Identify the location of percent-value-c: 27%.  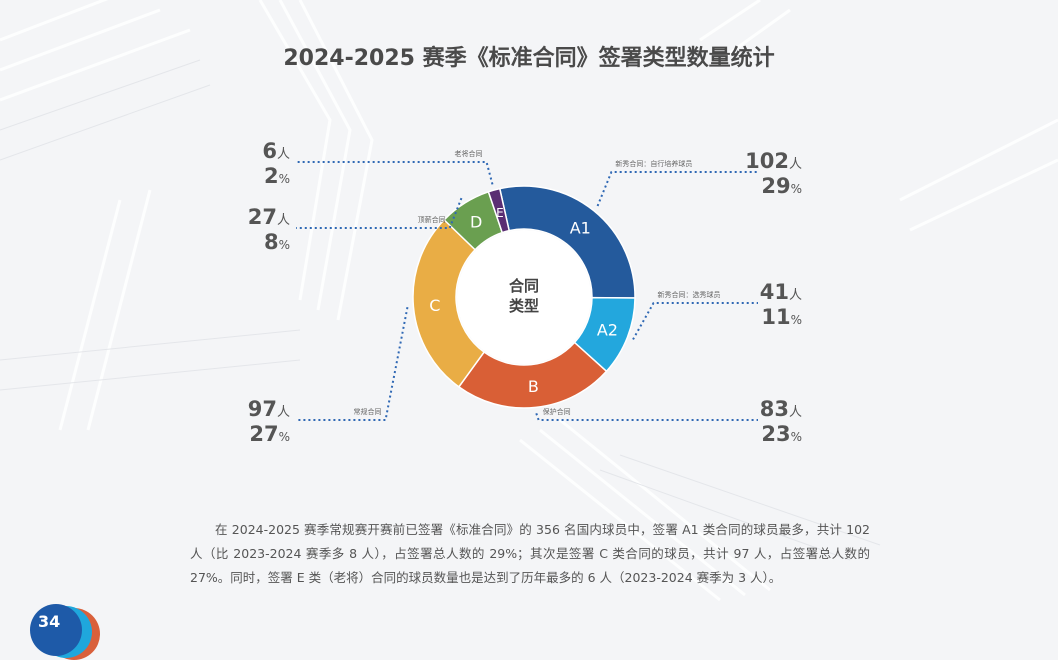
(269, 434).